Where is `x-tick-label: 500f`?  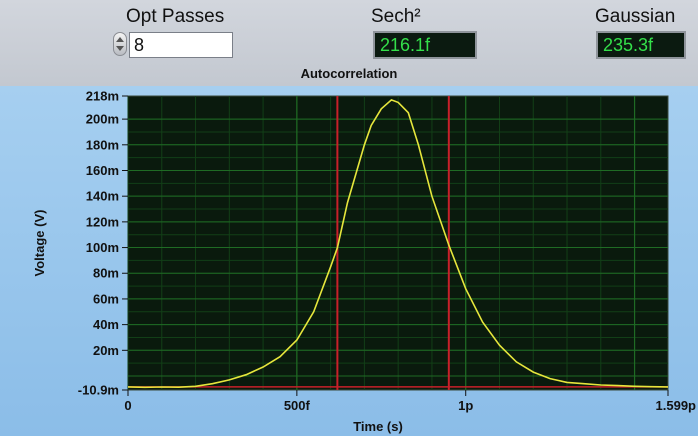 x-tick-label: 500f is located at coordinates (297, 405).